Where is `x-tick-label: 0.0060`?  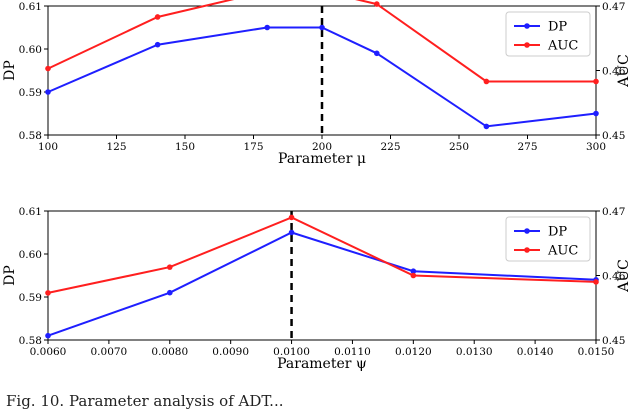 x-tick-label: 0.0060 is located at coordinates (48, 352).